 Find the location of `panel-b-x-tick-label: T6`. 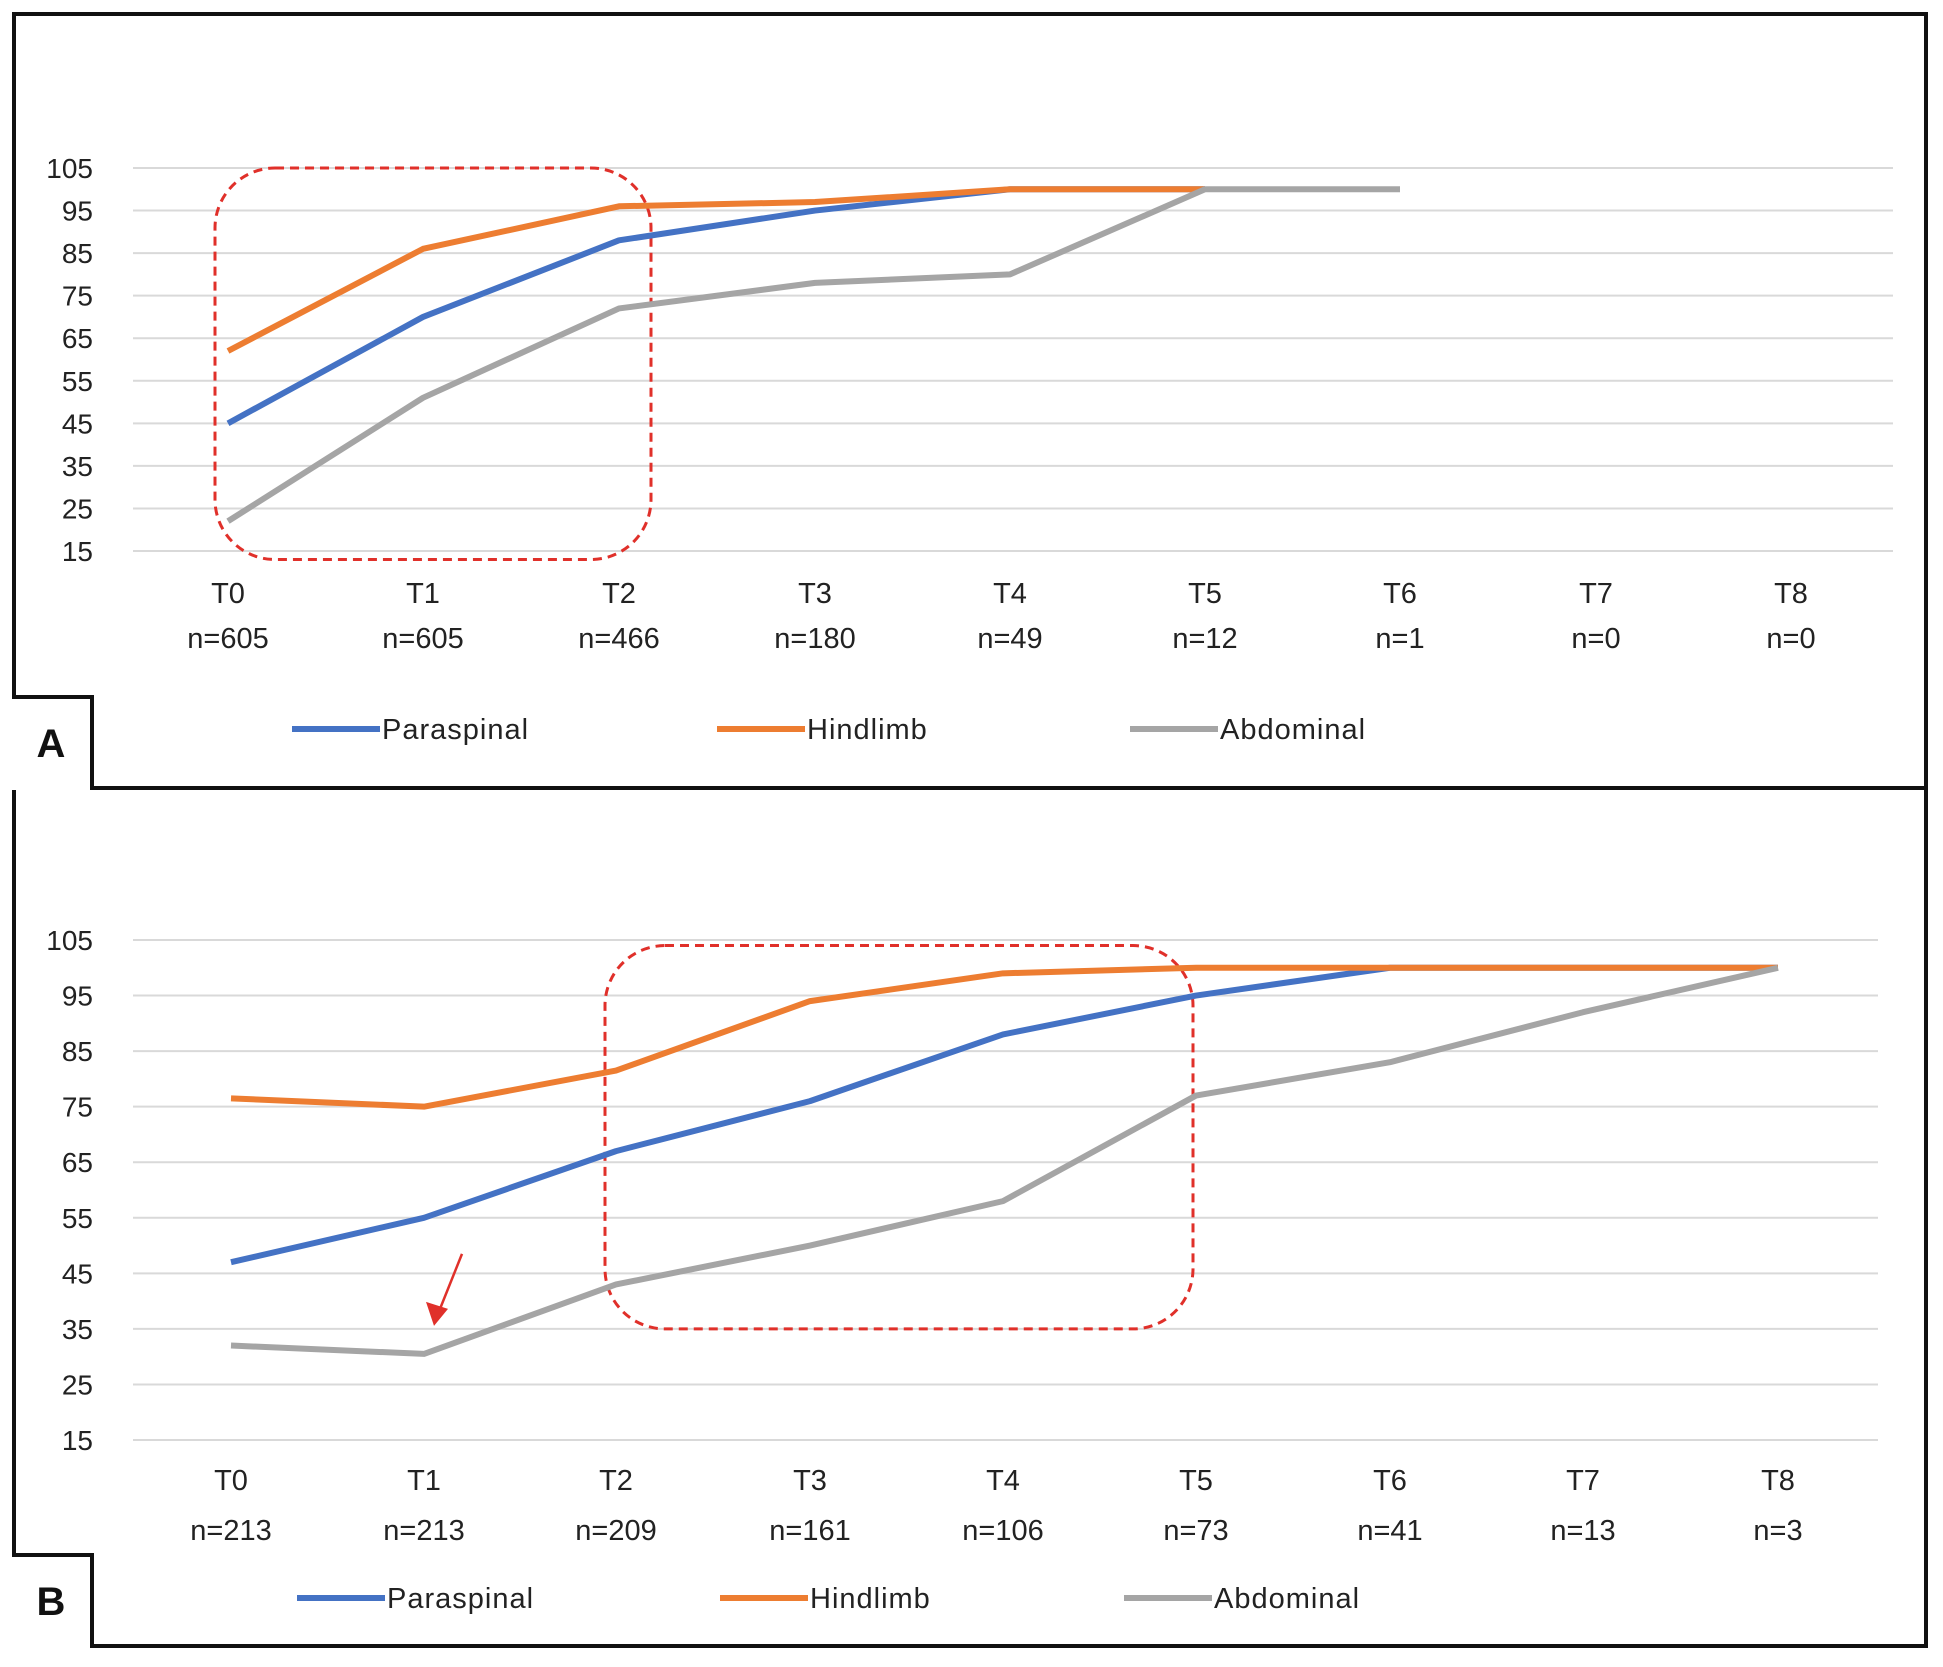

panel-b-x-tick-label: T6 is located at coordinates (1390, 1481).